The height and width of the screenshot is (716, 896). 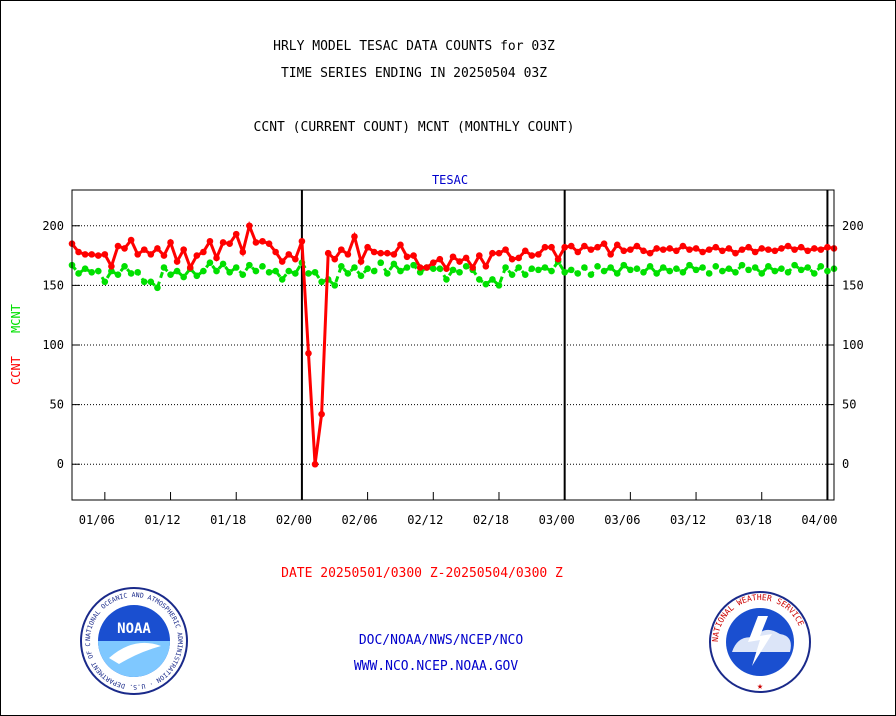 What do you see at coordinates (436, 666) in the screenshot?
I see `nco-website-link: WWW.NCO.NCEP.NOAA.GOV` at bounding box center [436, 666].